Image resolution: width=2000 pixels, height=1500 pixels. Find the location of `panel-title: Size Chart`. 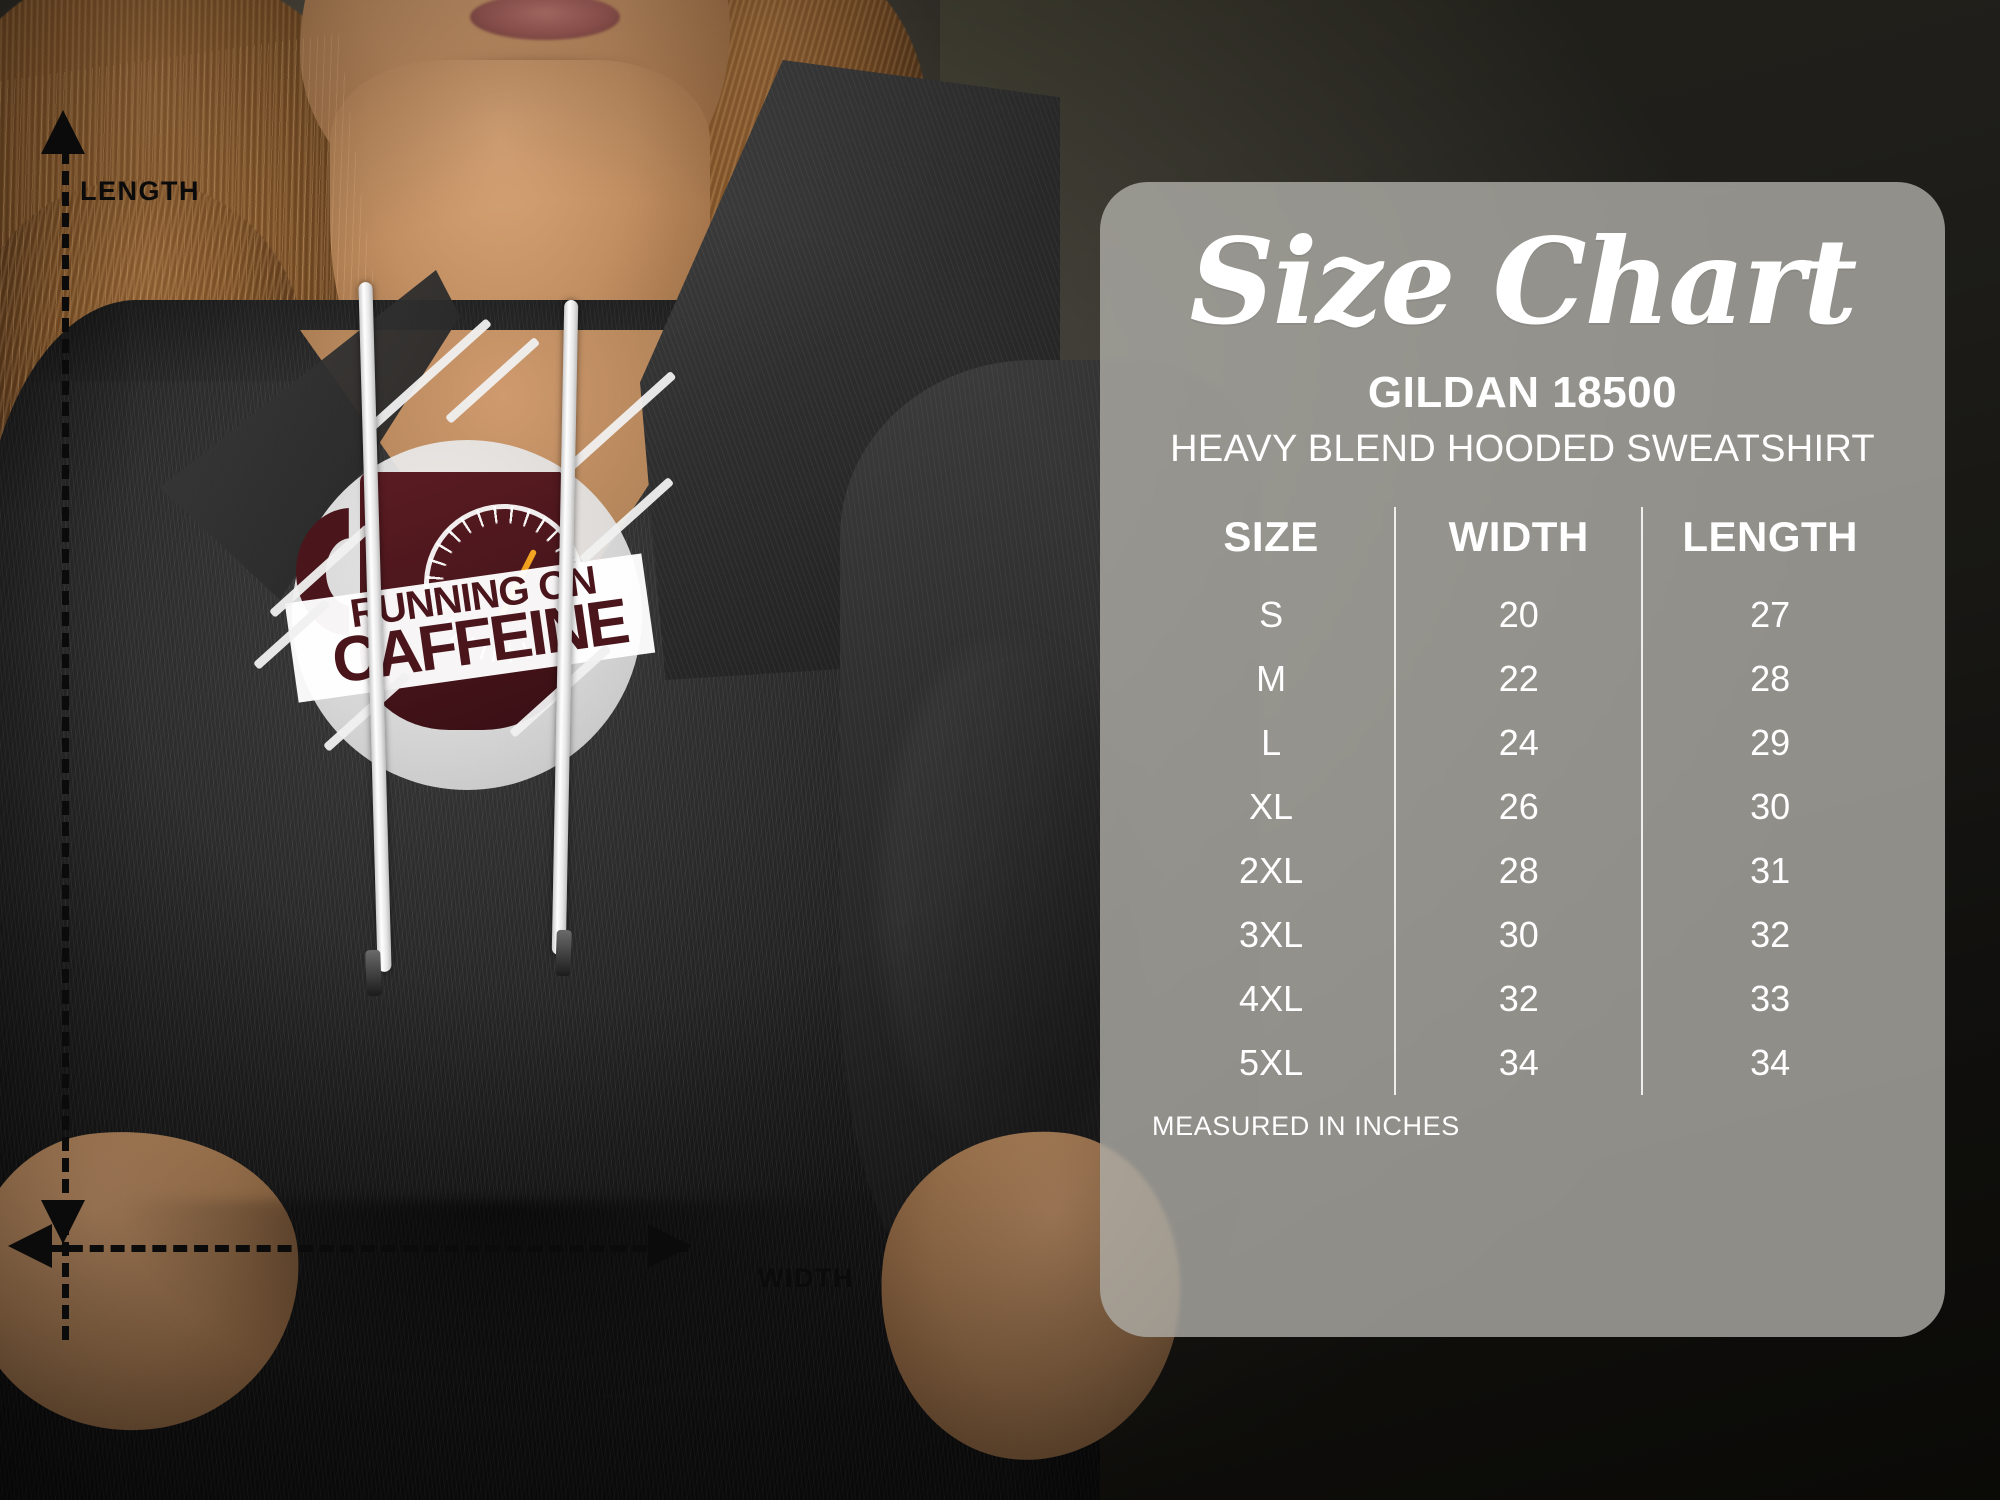

panel-title: Size Chart is located at coordinates (1523, 281).